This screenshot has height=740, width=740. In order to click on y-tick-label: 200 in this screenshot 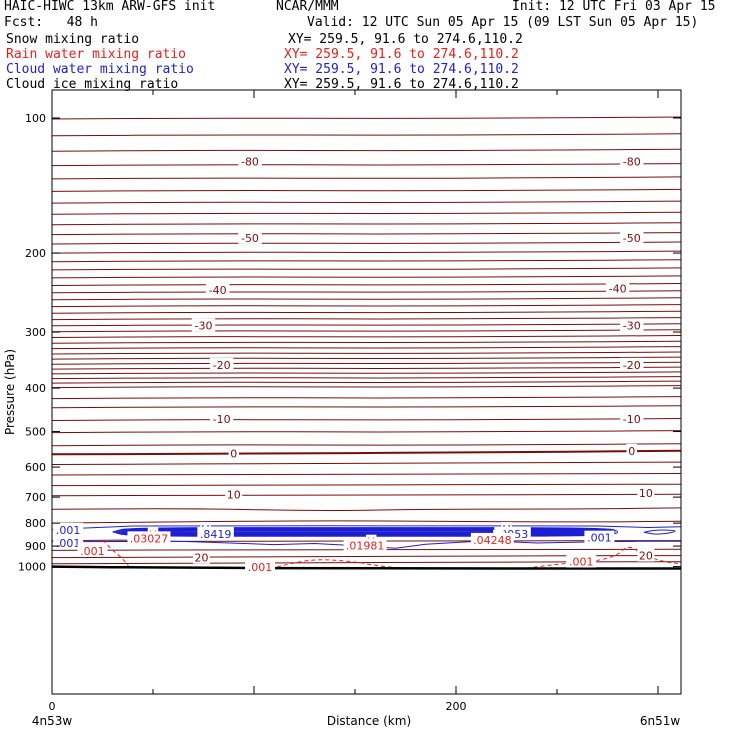, I will do `click(35, 253)`.